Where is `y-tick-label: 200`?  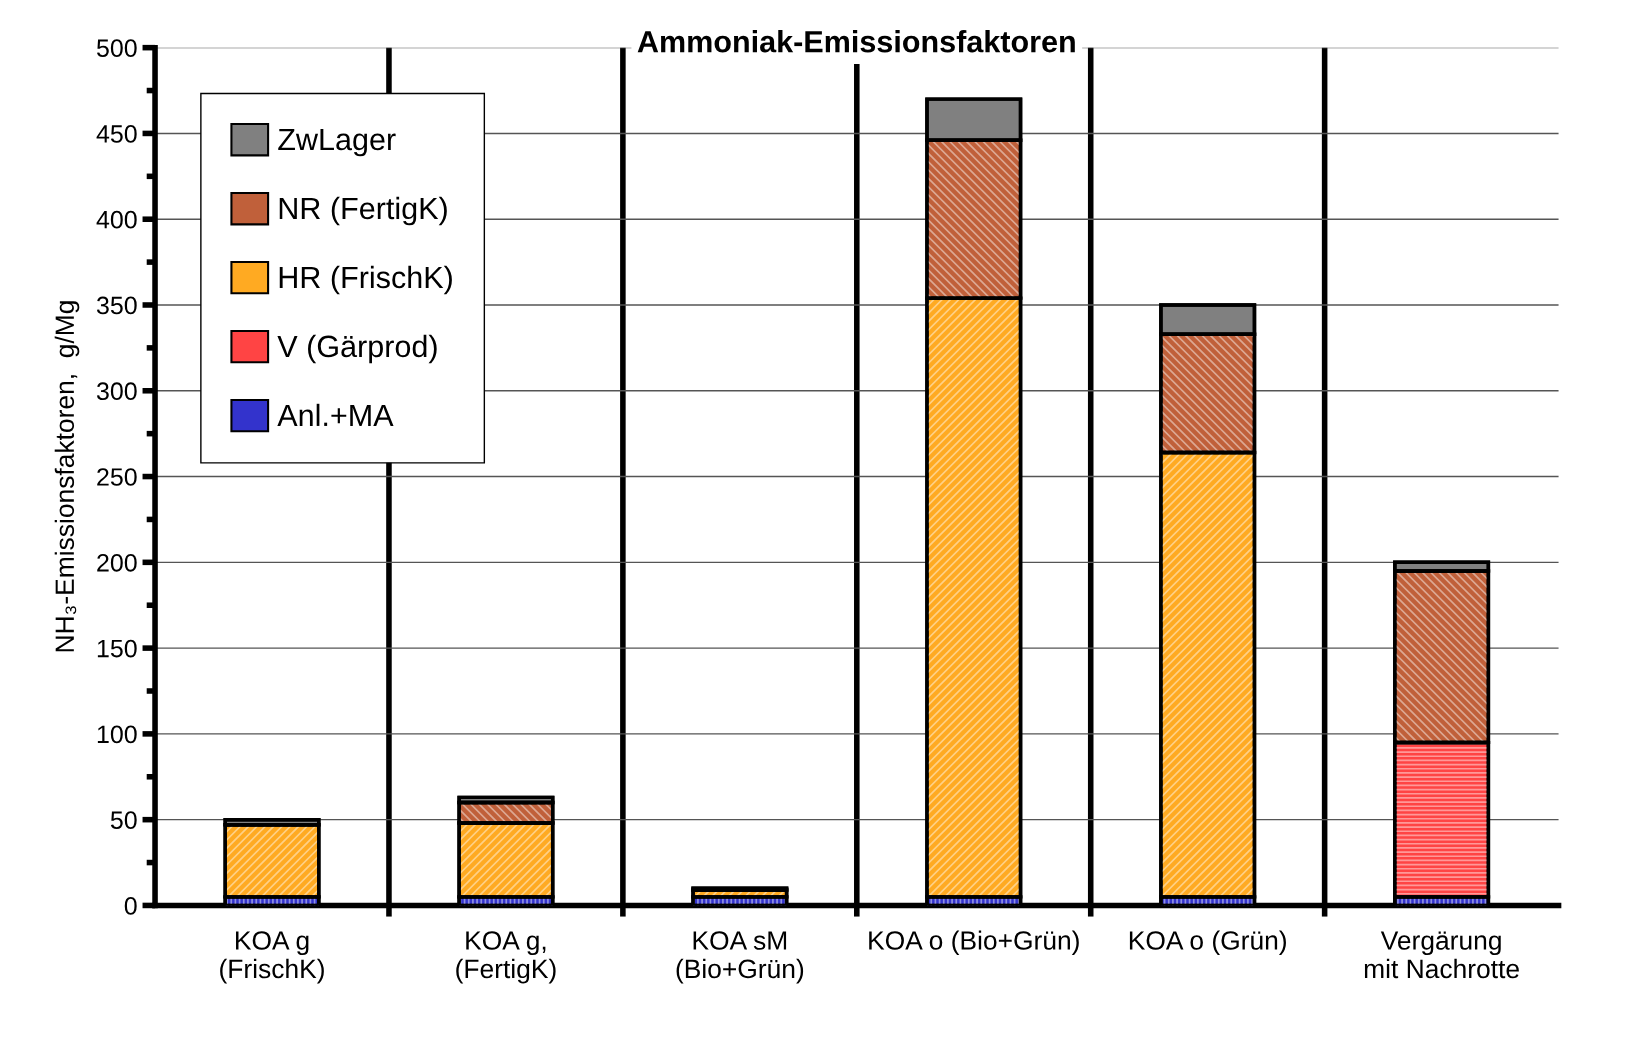
y-tick-label: 200 is located at coordinates (117, 562).